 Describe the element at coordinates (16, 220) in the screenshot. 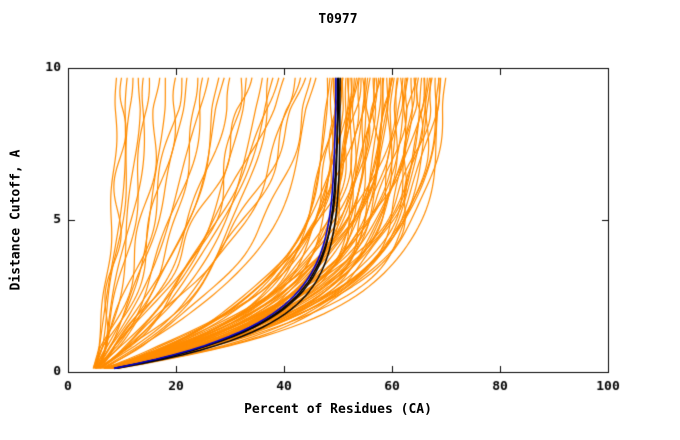

I see `y-axis-label: Distance Cutoff, A` at that location.